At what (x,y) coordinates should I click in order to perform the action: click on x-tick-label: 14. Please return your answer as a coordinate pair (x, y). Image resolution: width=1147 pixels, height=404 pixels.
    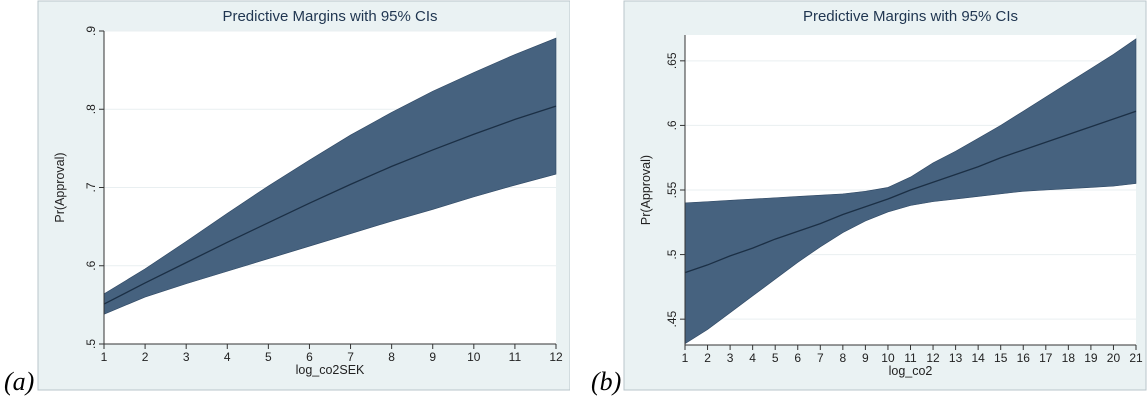
    Looking at the image, I should click on (978, 358).